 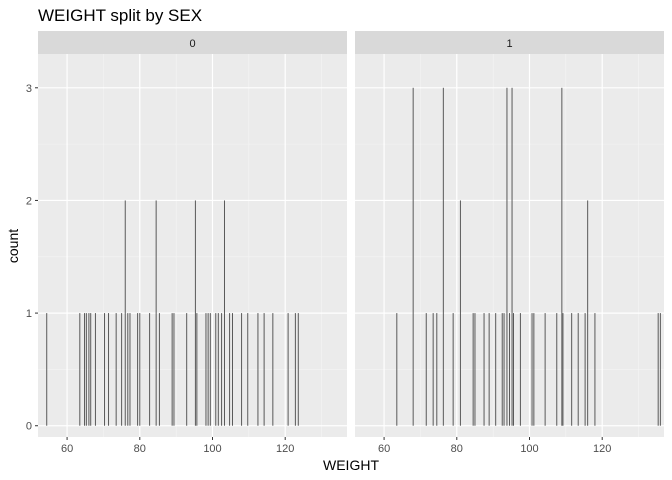 I want to click on y-tick-label: 3, so click(x=29, y=89).